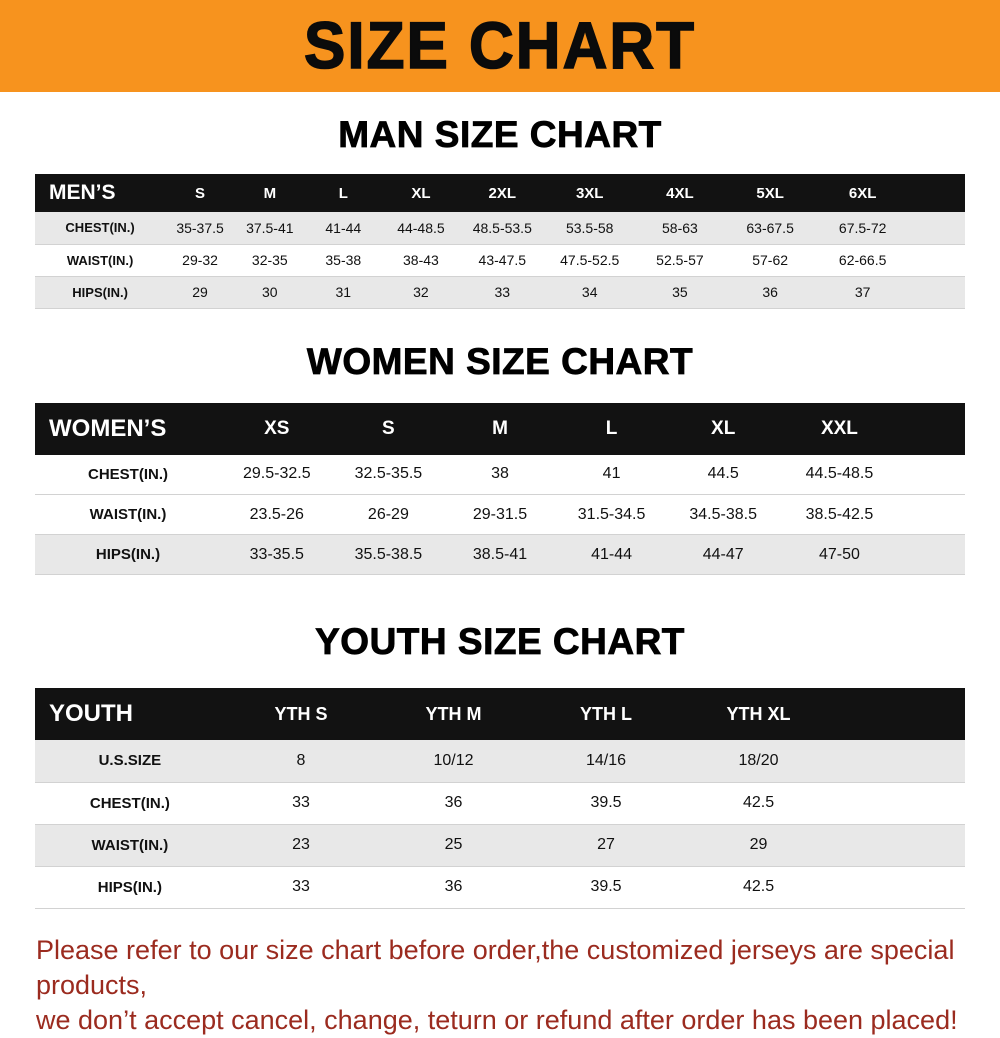 This screenshot has height=1038, width=1000. What do you see at coordinates (862, 227) in the screenshot?
I see `size-value: 67.5-72` at bounding box center [862, 227].